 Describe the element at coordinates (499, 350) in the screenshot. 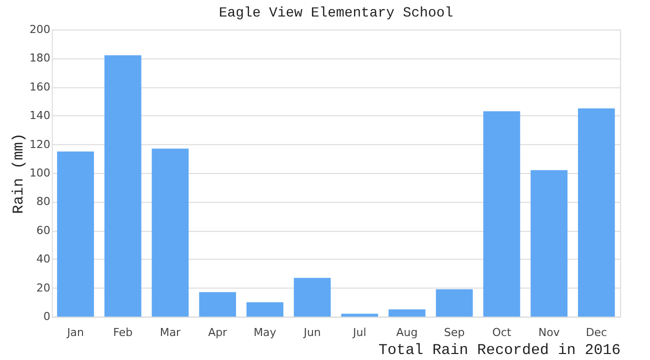

I see `x-axis-title: Total Rain Recorded in 2016` at that location.